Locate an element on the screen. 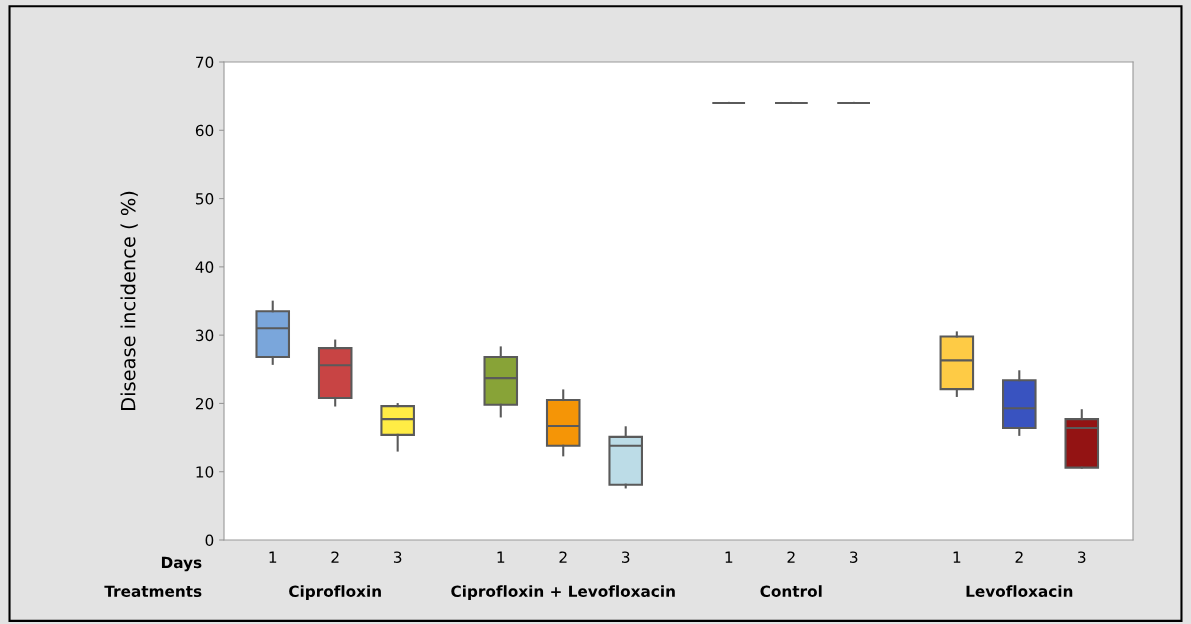 This screenshot has width=1191, height=624. y-tick-label: 50 is located at coordinates (205, 199).